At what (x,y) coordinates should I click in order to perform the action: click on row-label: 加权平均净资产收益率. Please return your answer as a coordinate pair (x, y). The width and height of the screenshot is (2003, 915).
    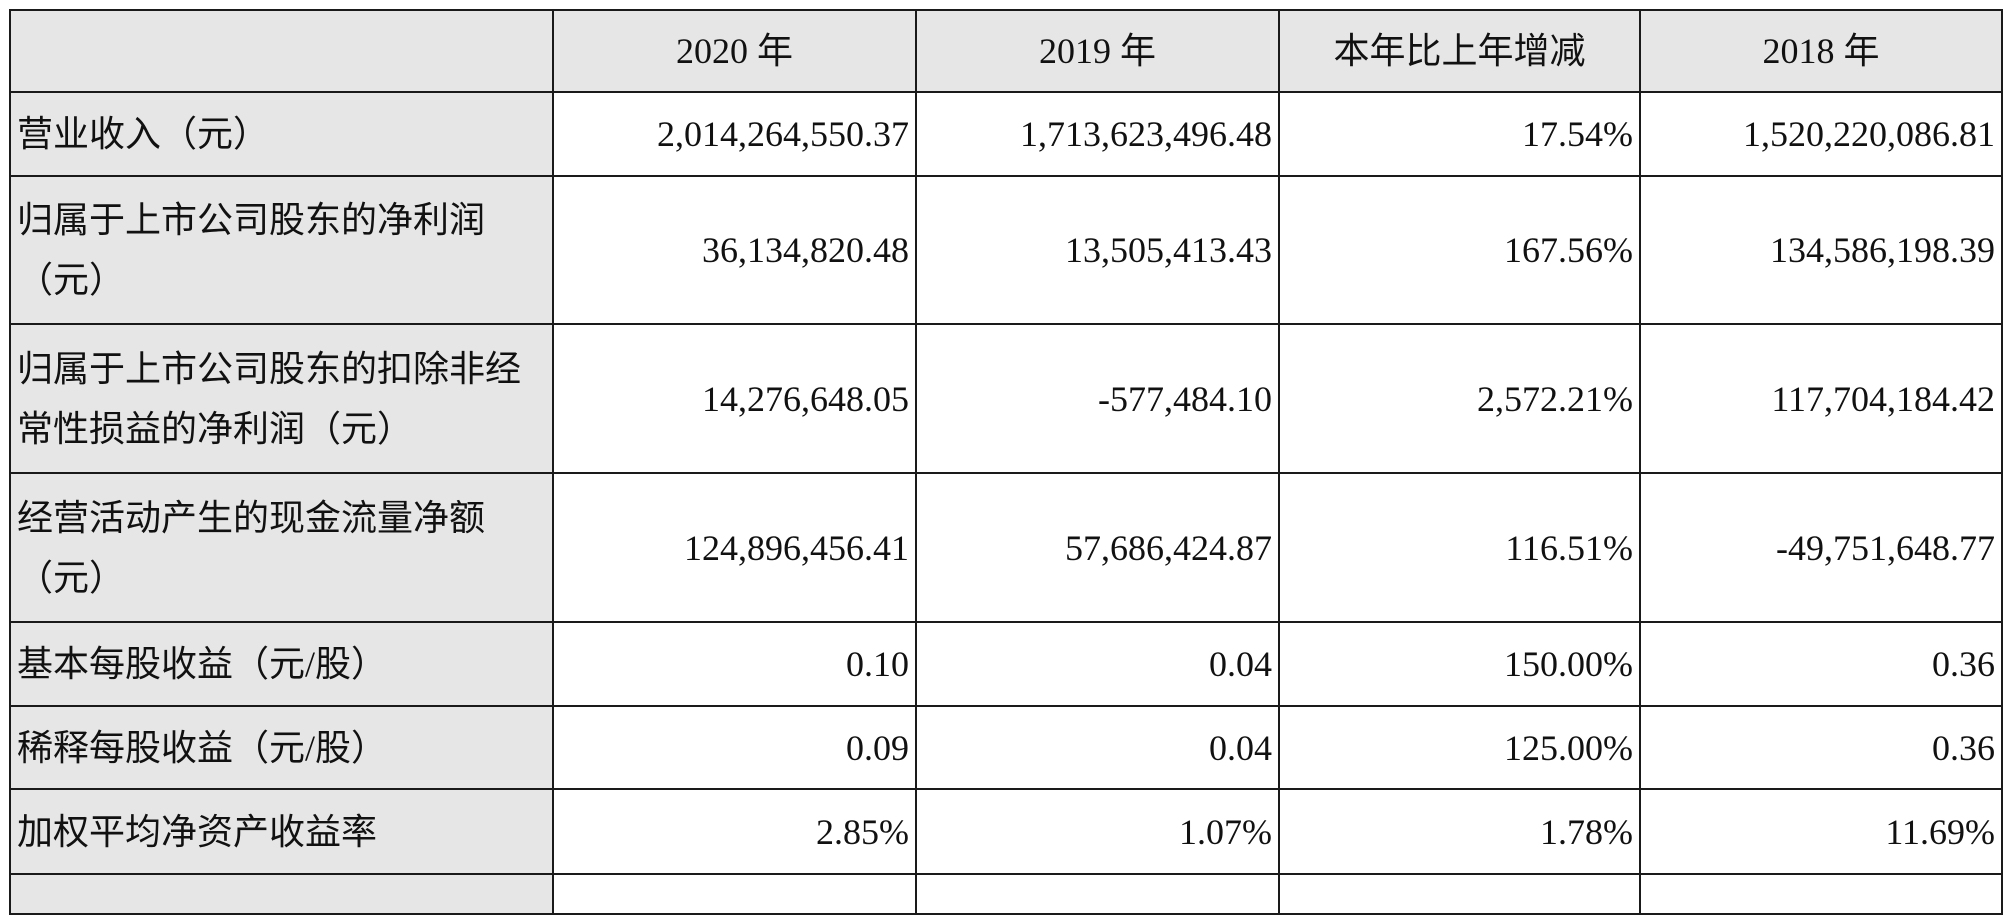
    Looking at the image, I should click on (281, 831).